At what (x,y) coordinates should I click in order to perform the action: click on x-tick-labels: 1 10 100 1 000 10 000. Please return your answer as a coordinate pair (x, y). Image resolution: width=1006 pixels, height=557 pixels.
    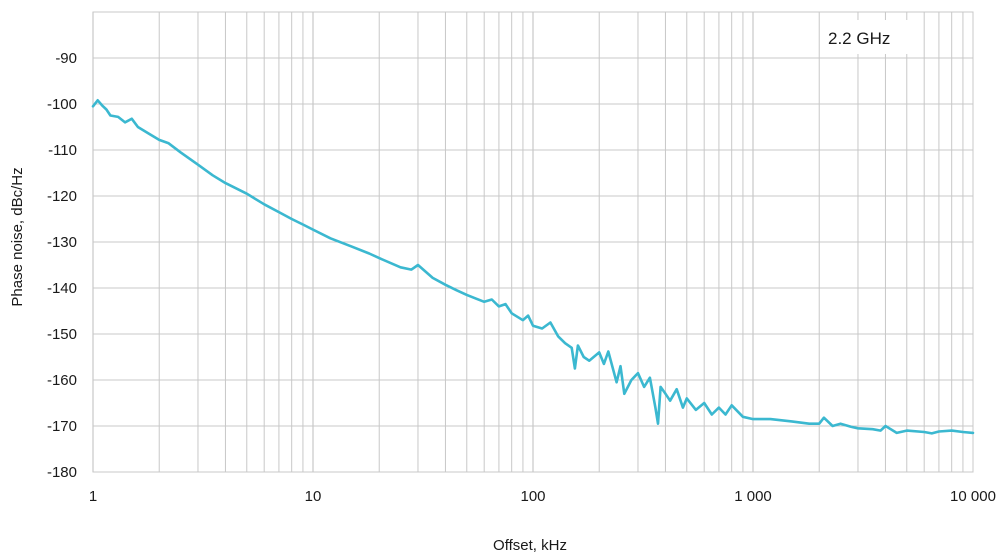
    Looking at the image, I should click on (542, 496).